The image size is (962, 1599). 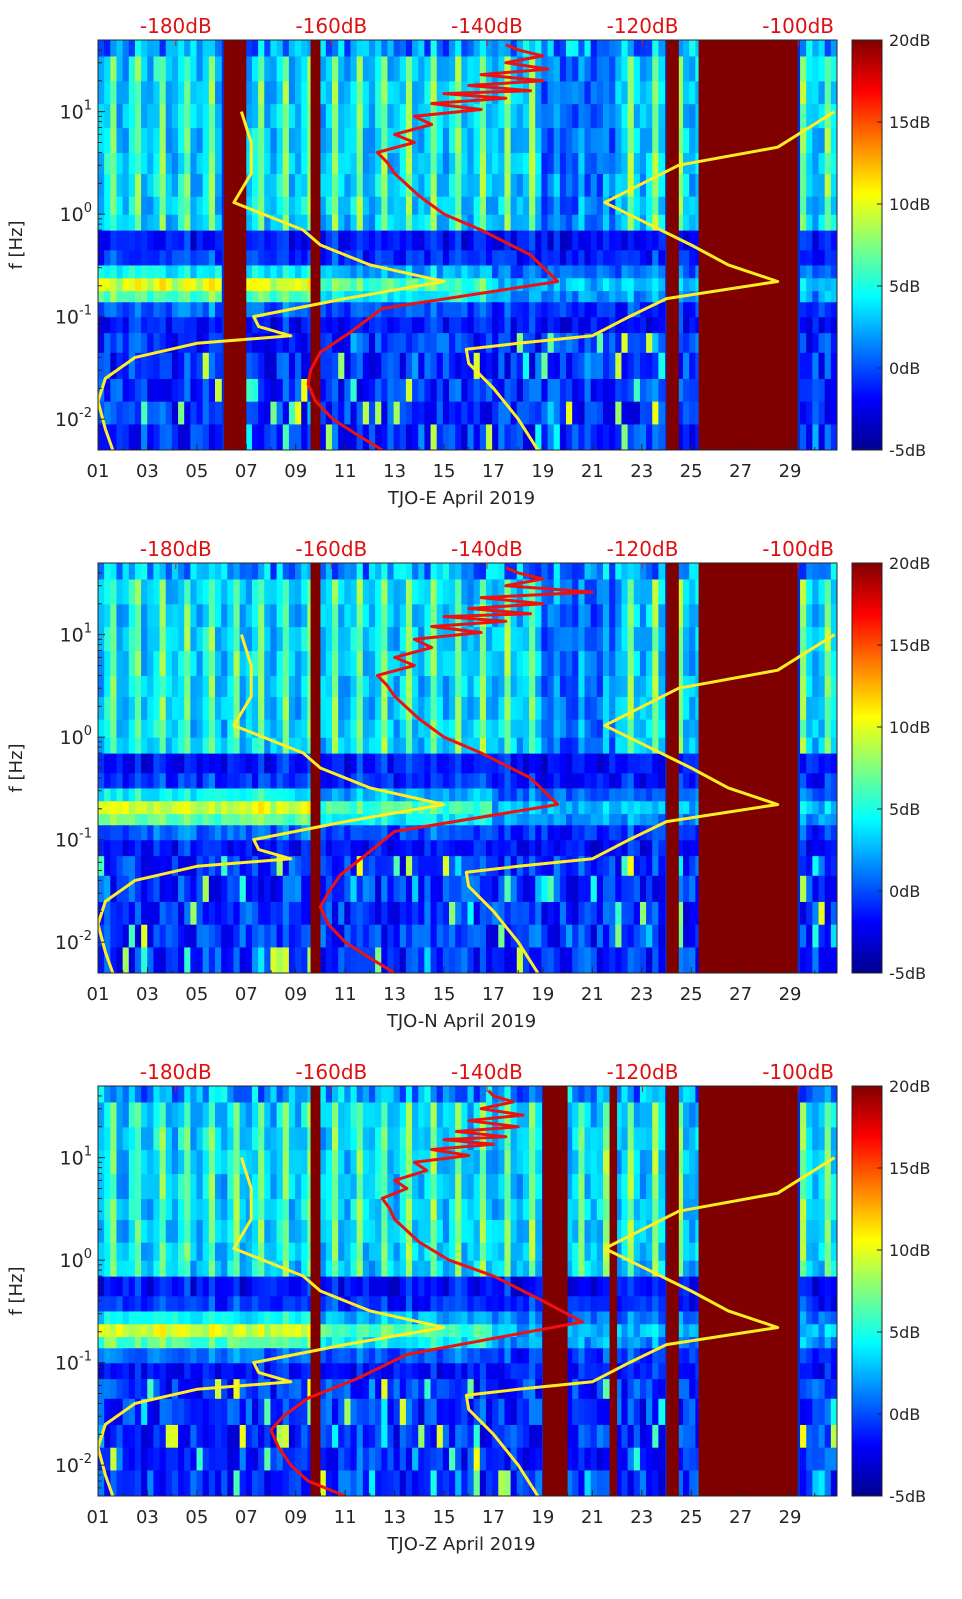 What do you see at coordinates (910, 645) in the screenshot?
I see `colorbar-tick-label: 15dB` at bounding box center [910, 645].